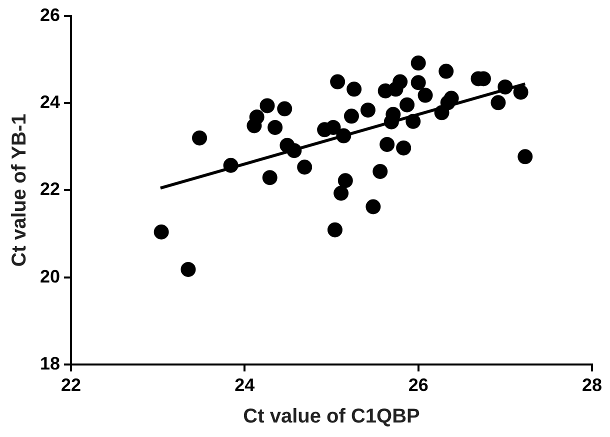  What do you see at coordinates (50, 102) in the screenshot?
I see `y-tick-label: 24` at bounding box center [50, 102].